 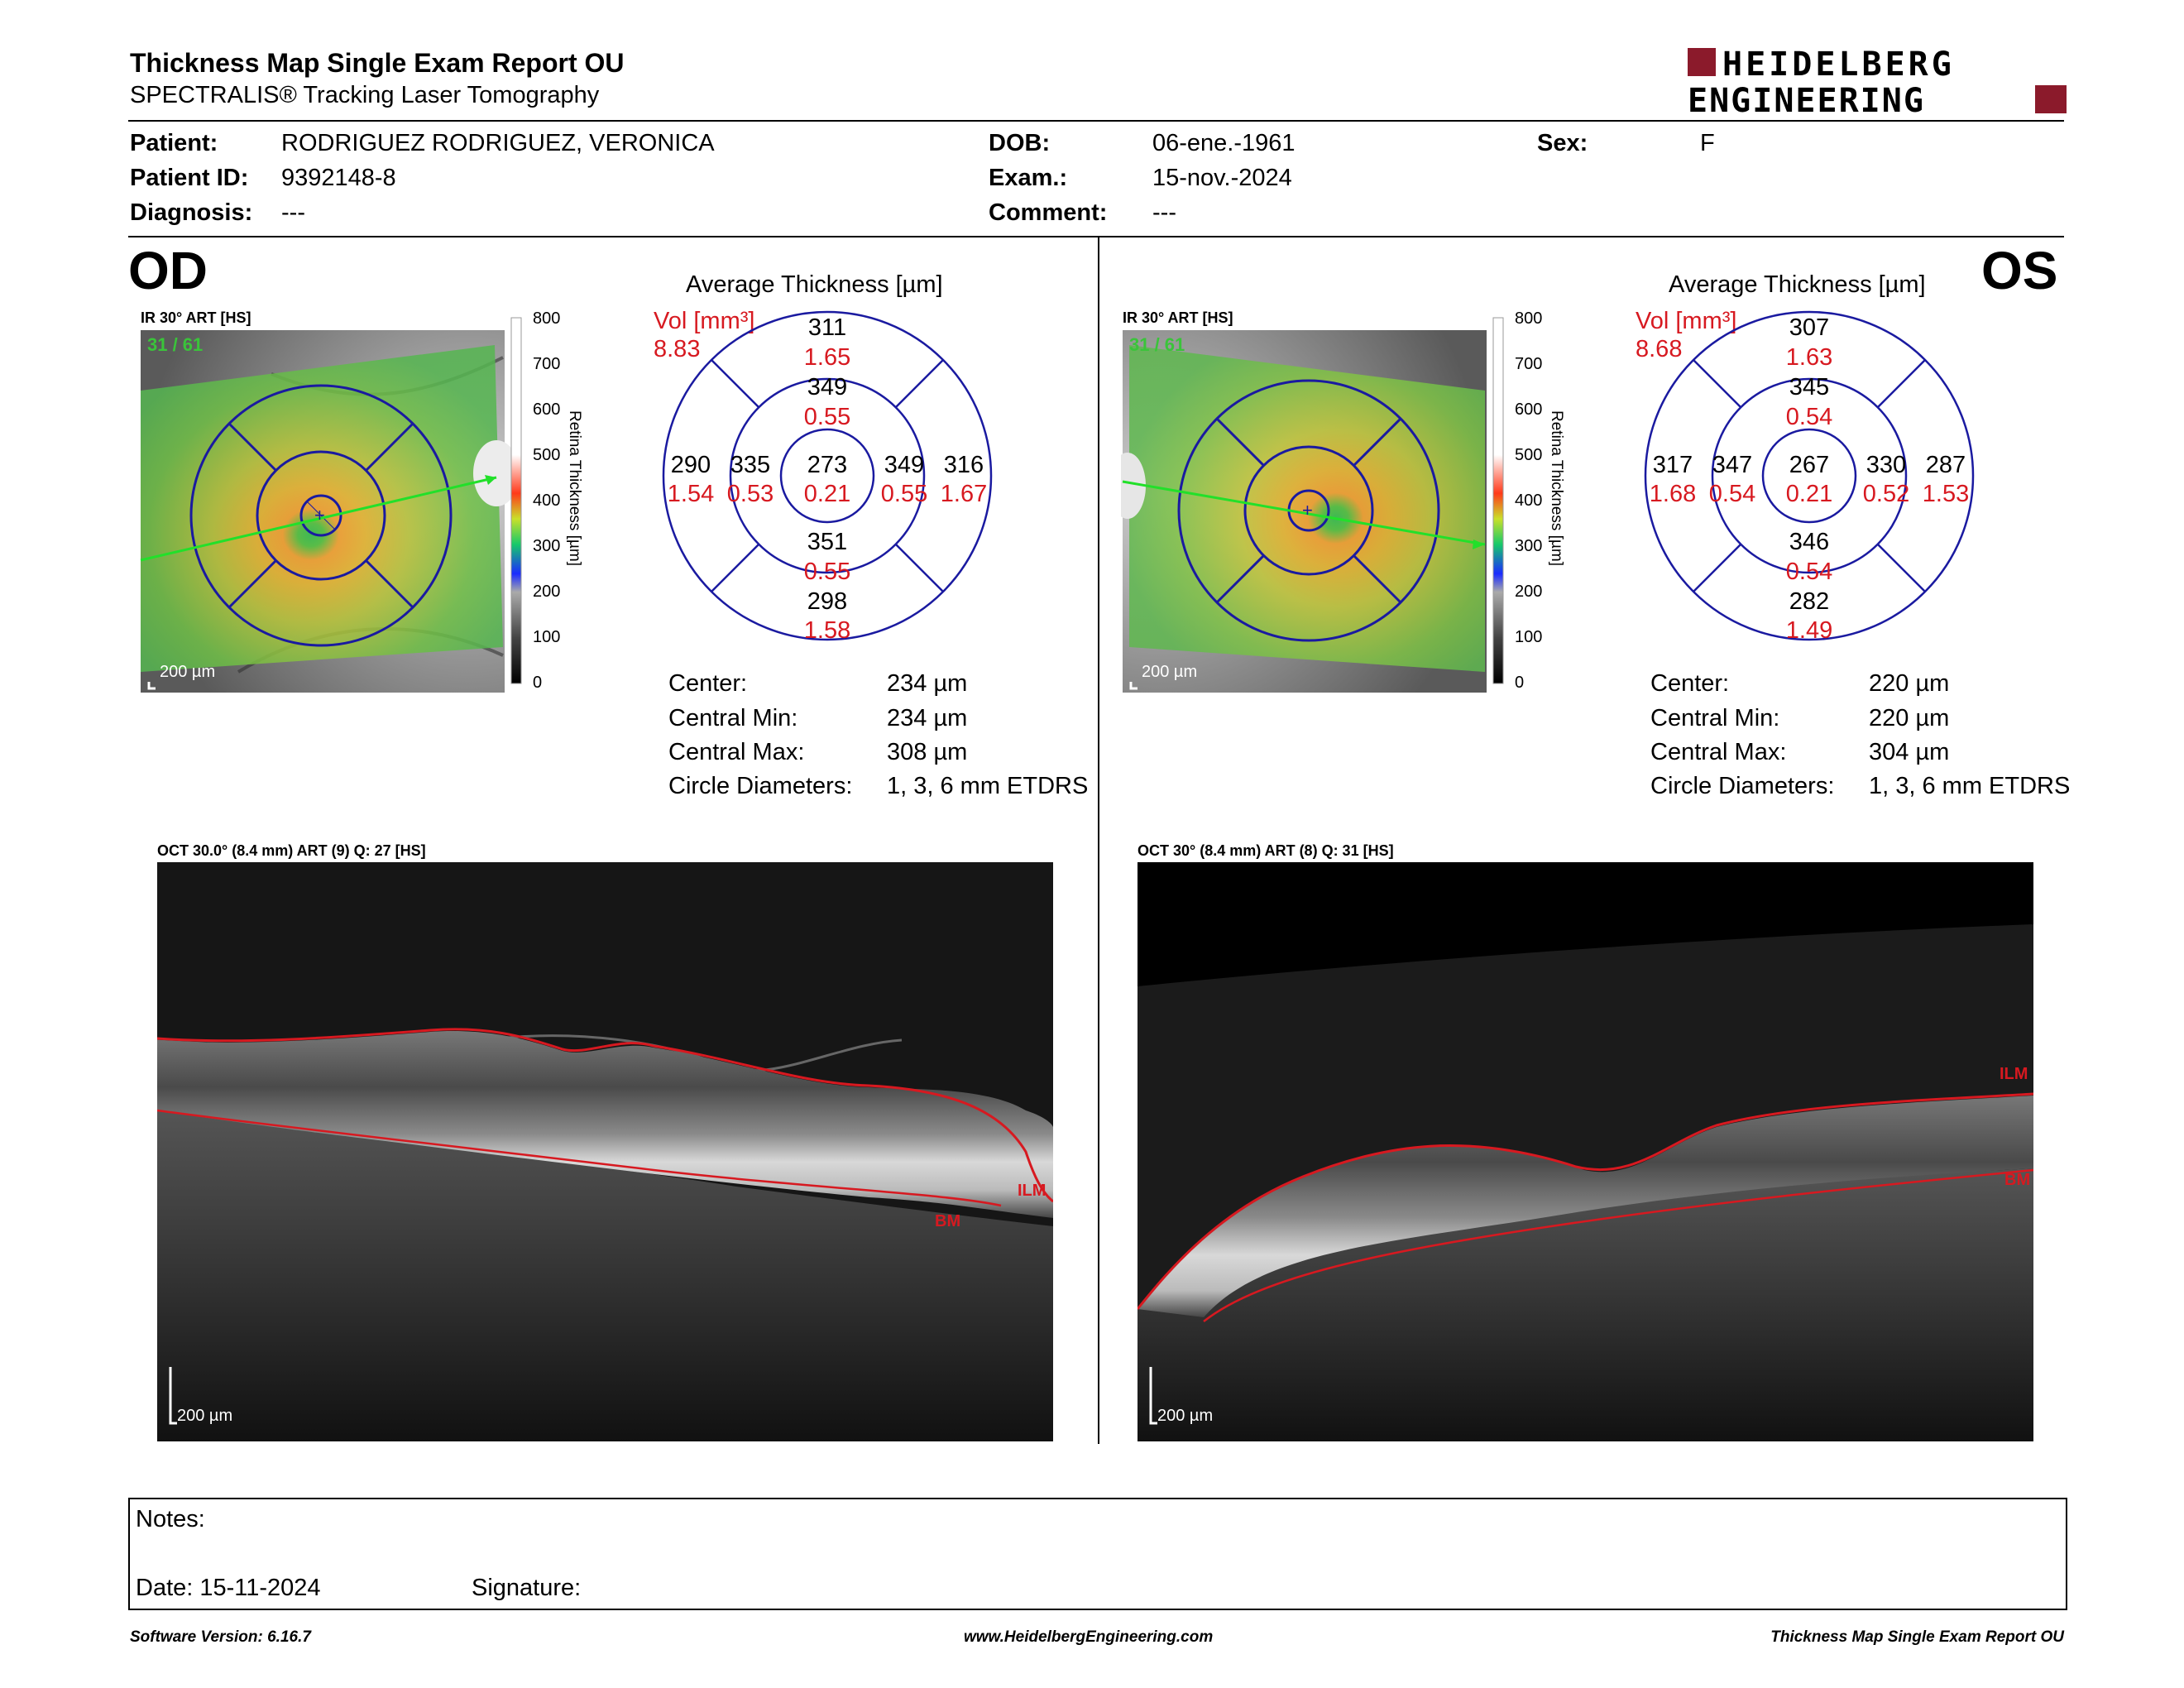 I want to click on website: www.HeidelbergEngineering.com, so click(x=1089, y=1637).